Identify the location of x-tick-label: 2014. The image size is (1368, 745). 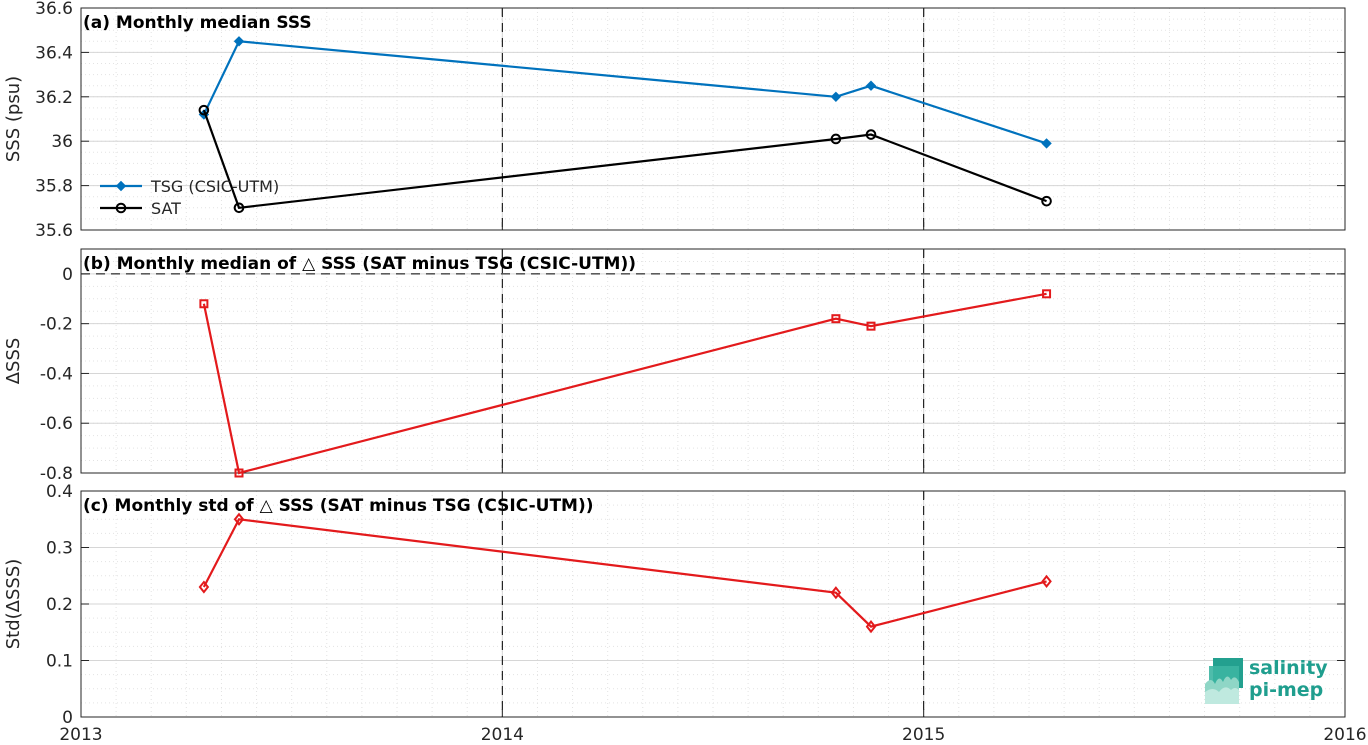
(502, 735).